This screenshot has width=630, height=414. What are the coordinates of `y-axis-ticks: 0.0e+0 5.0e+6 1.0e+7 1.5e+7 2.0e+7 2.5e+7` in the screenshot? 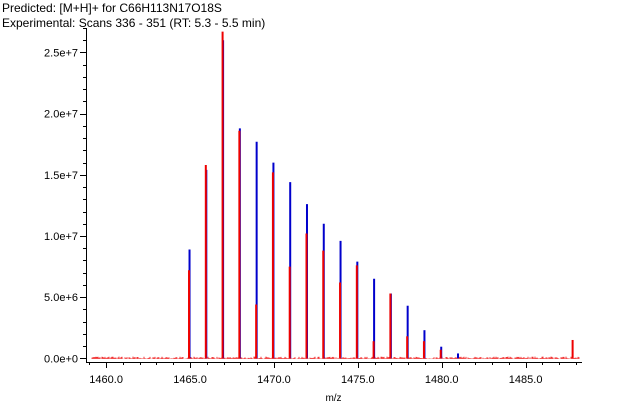 It's located at (65, 196).